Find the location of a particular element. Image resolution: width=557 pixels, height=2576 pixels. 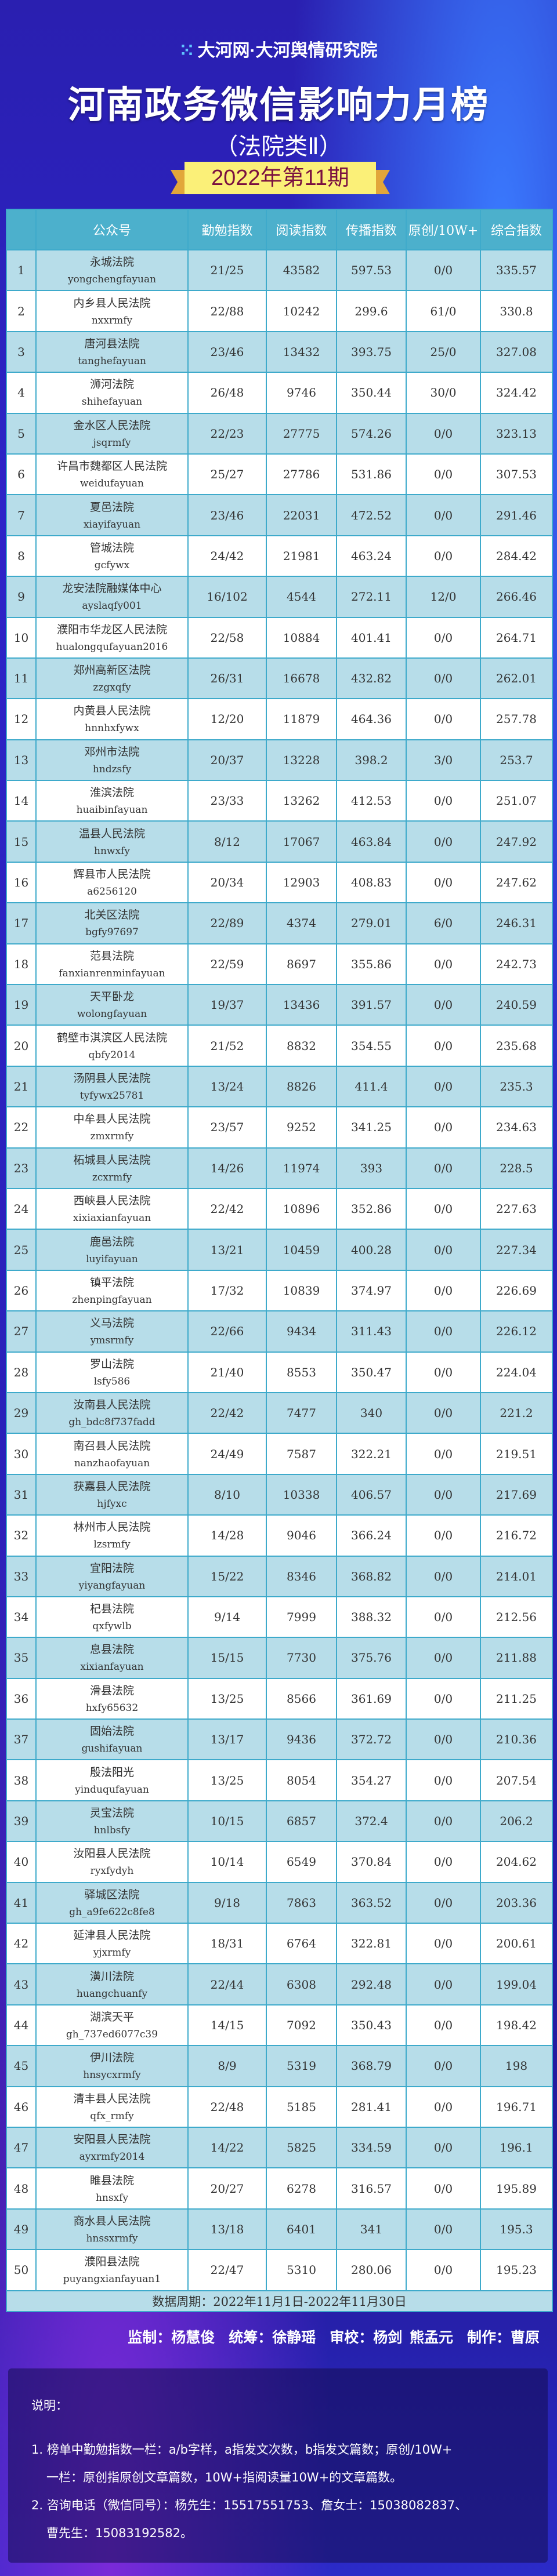

column-header: 阅读指数 is located at coordinates (301, 229).